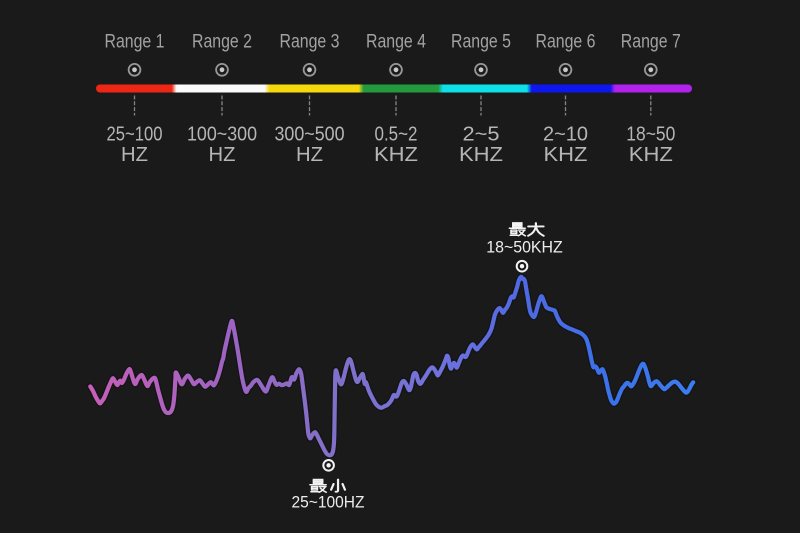 This screenshot has width=800, height=533. What do you see at coordinates (650, 135) in the screenshot?
I see `svg-text: 18~50` at bounding box center [650, 135].